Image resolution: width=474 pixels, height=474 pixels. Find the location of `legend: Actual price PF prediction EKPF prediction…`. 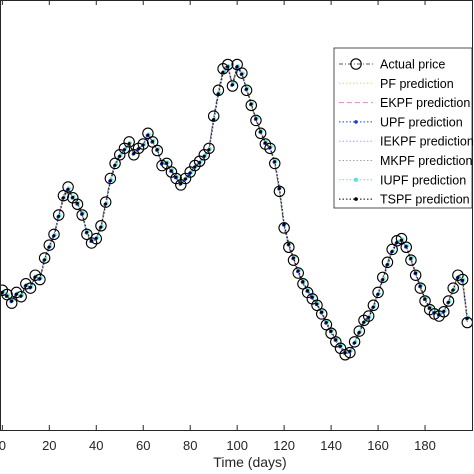

legend: Actual price PF prediction EKPF prediction… is located at coordinates (403, 128).